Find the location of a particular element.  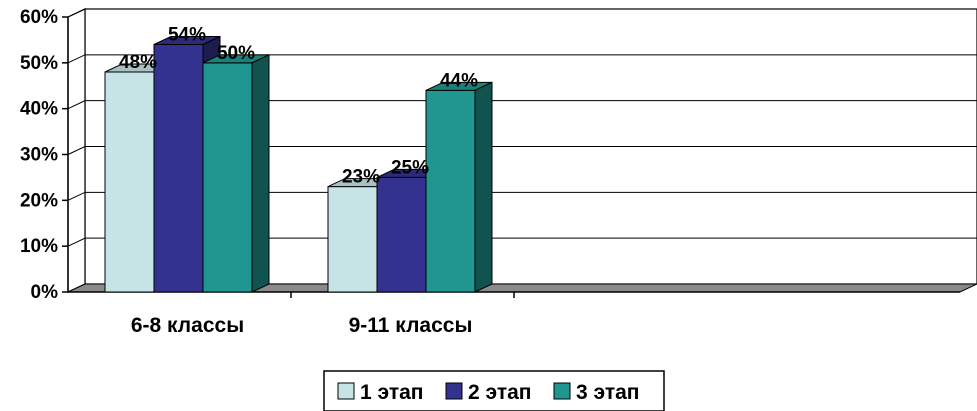

x-category-label: 9-11 классы is located at coordinates (411, 325).